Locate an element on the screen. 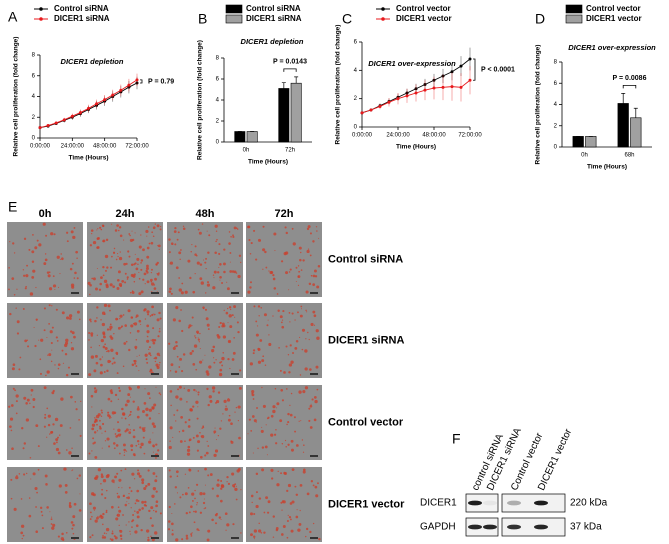 This screenshot has width=669, height=544. legend-label: Control vector is located at coordinates (613, 8).